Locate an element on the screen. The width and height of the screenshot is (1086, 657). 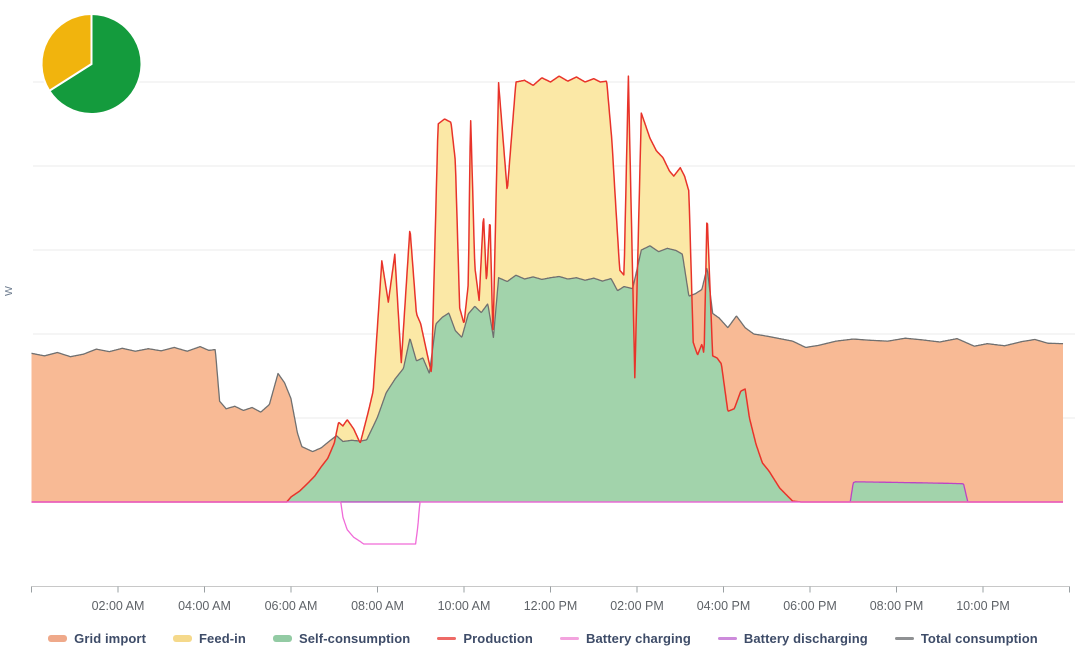
legend-item-grid-import: Grid import is located at coordinates (97, 638).